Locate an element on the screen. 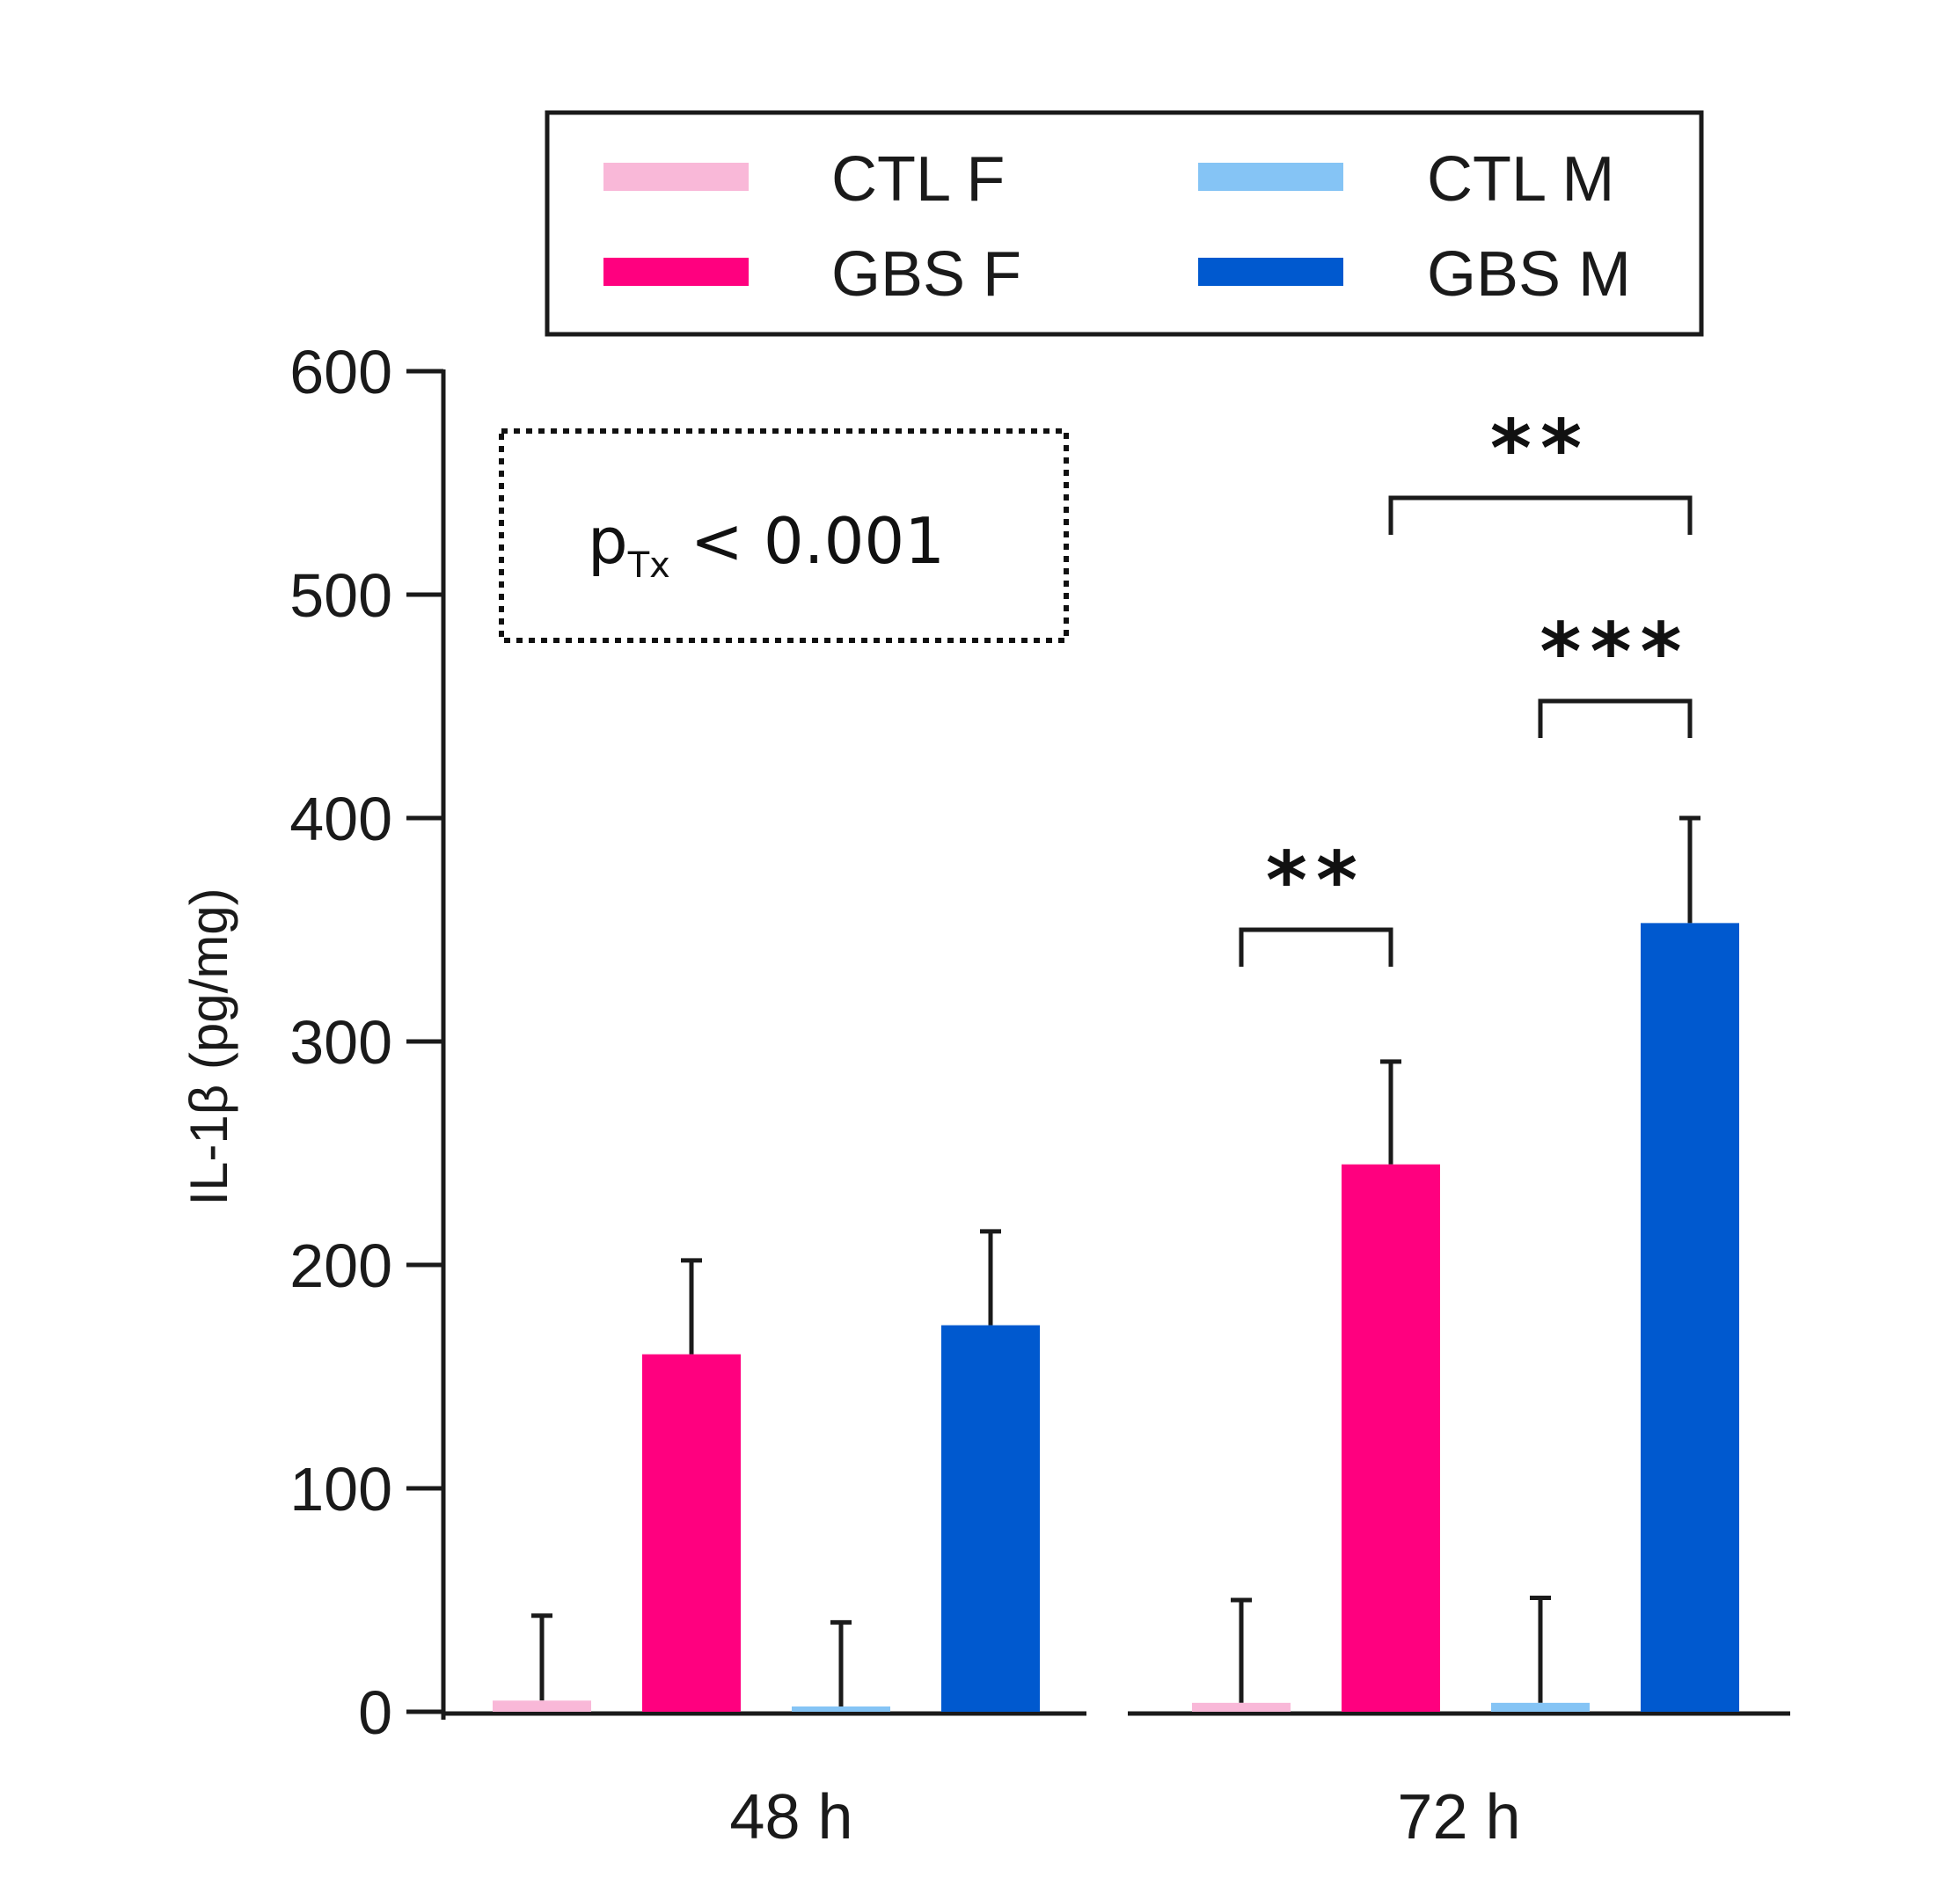  sig-bracket-ctl-f-vs-gbs-f is located at coordinates (1316, 947).